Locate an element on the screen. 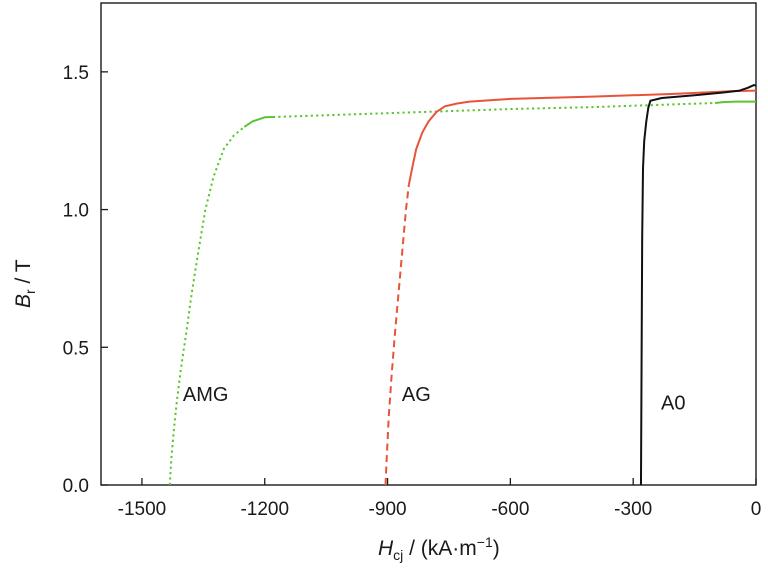 Image resolution: width=768 pixels, height=569 pixels. series-label-layer: AMG AG A0 is located at coordinates (434, 399).